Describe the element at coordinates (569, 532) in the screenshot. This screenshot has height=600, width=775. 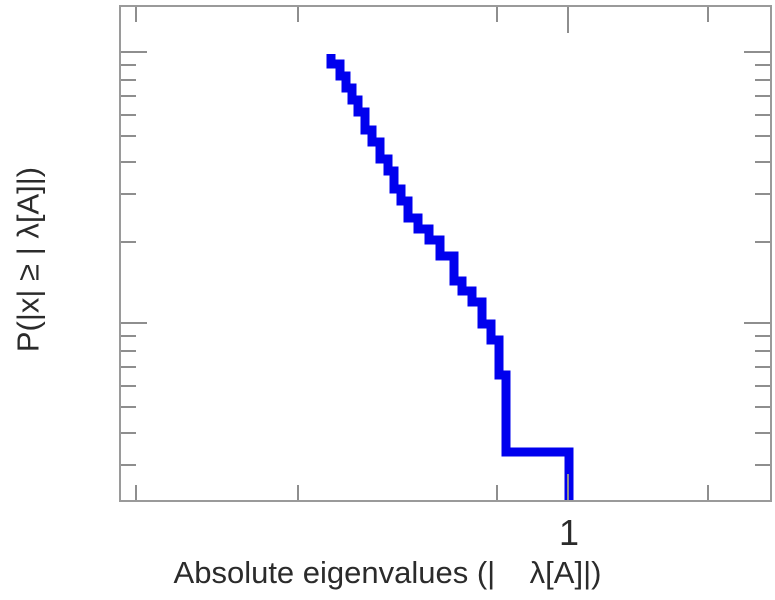
I see `x-tick-label-1: 1` at that location.